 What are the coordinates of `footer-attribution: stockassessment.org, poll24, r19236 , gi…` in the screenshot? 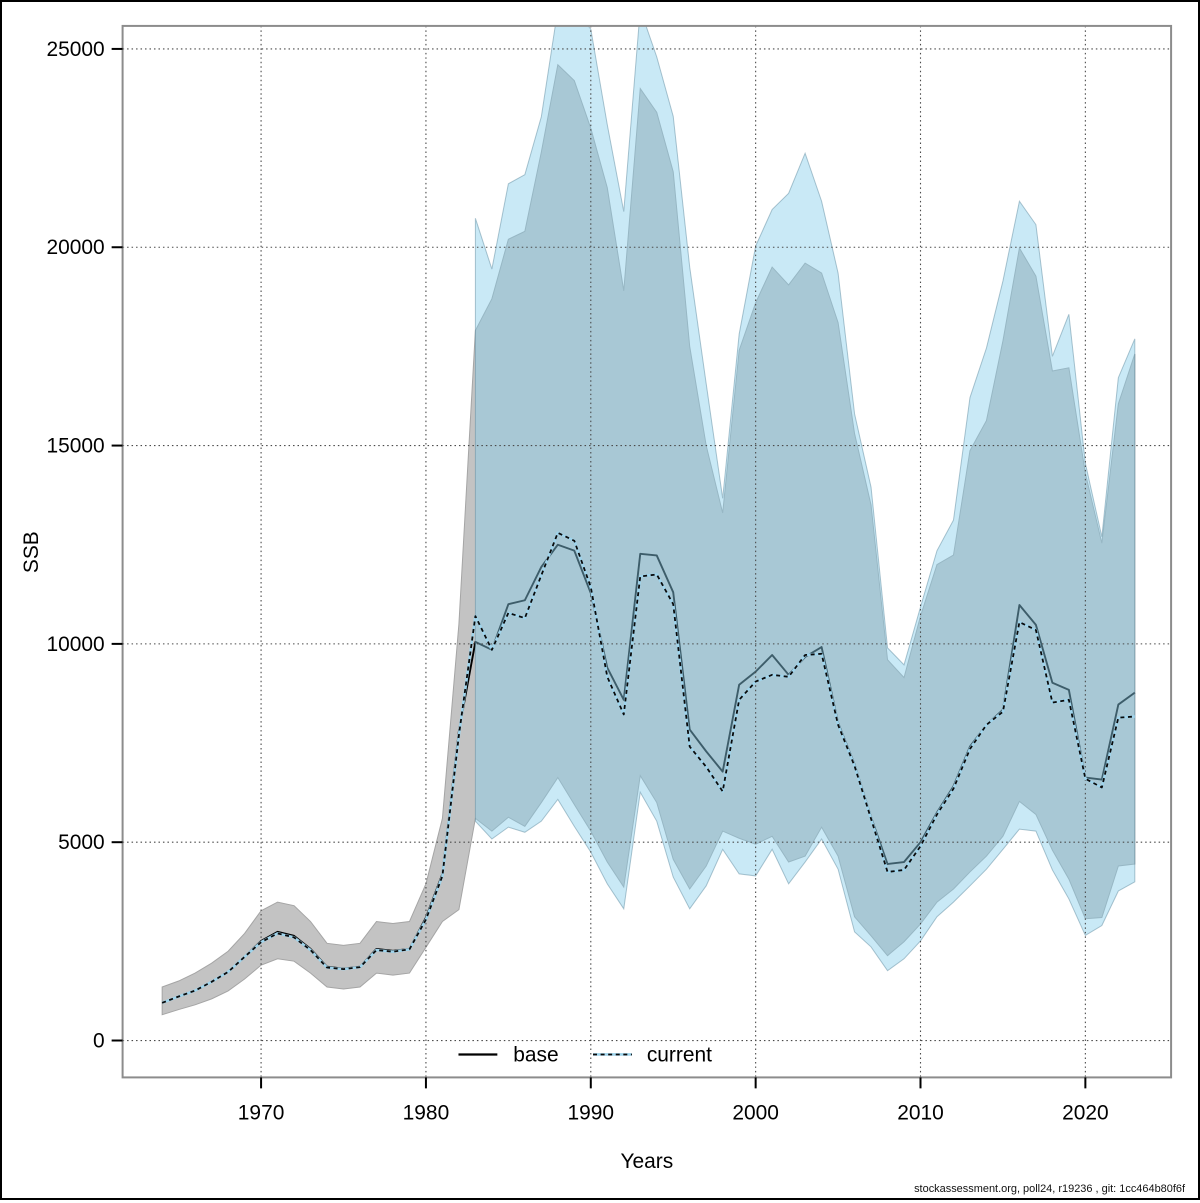 It's located at (1050, 1189).